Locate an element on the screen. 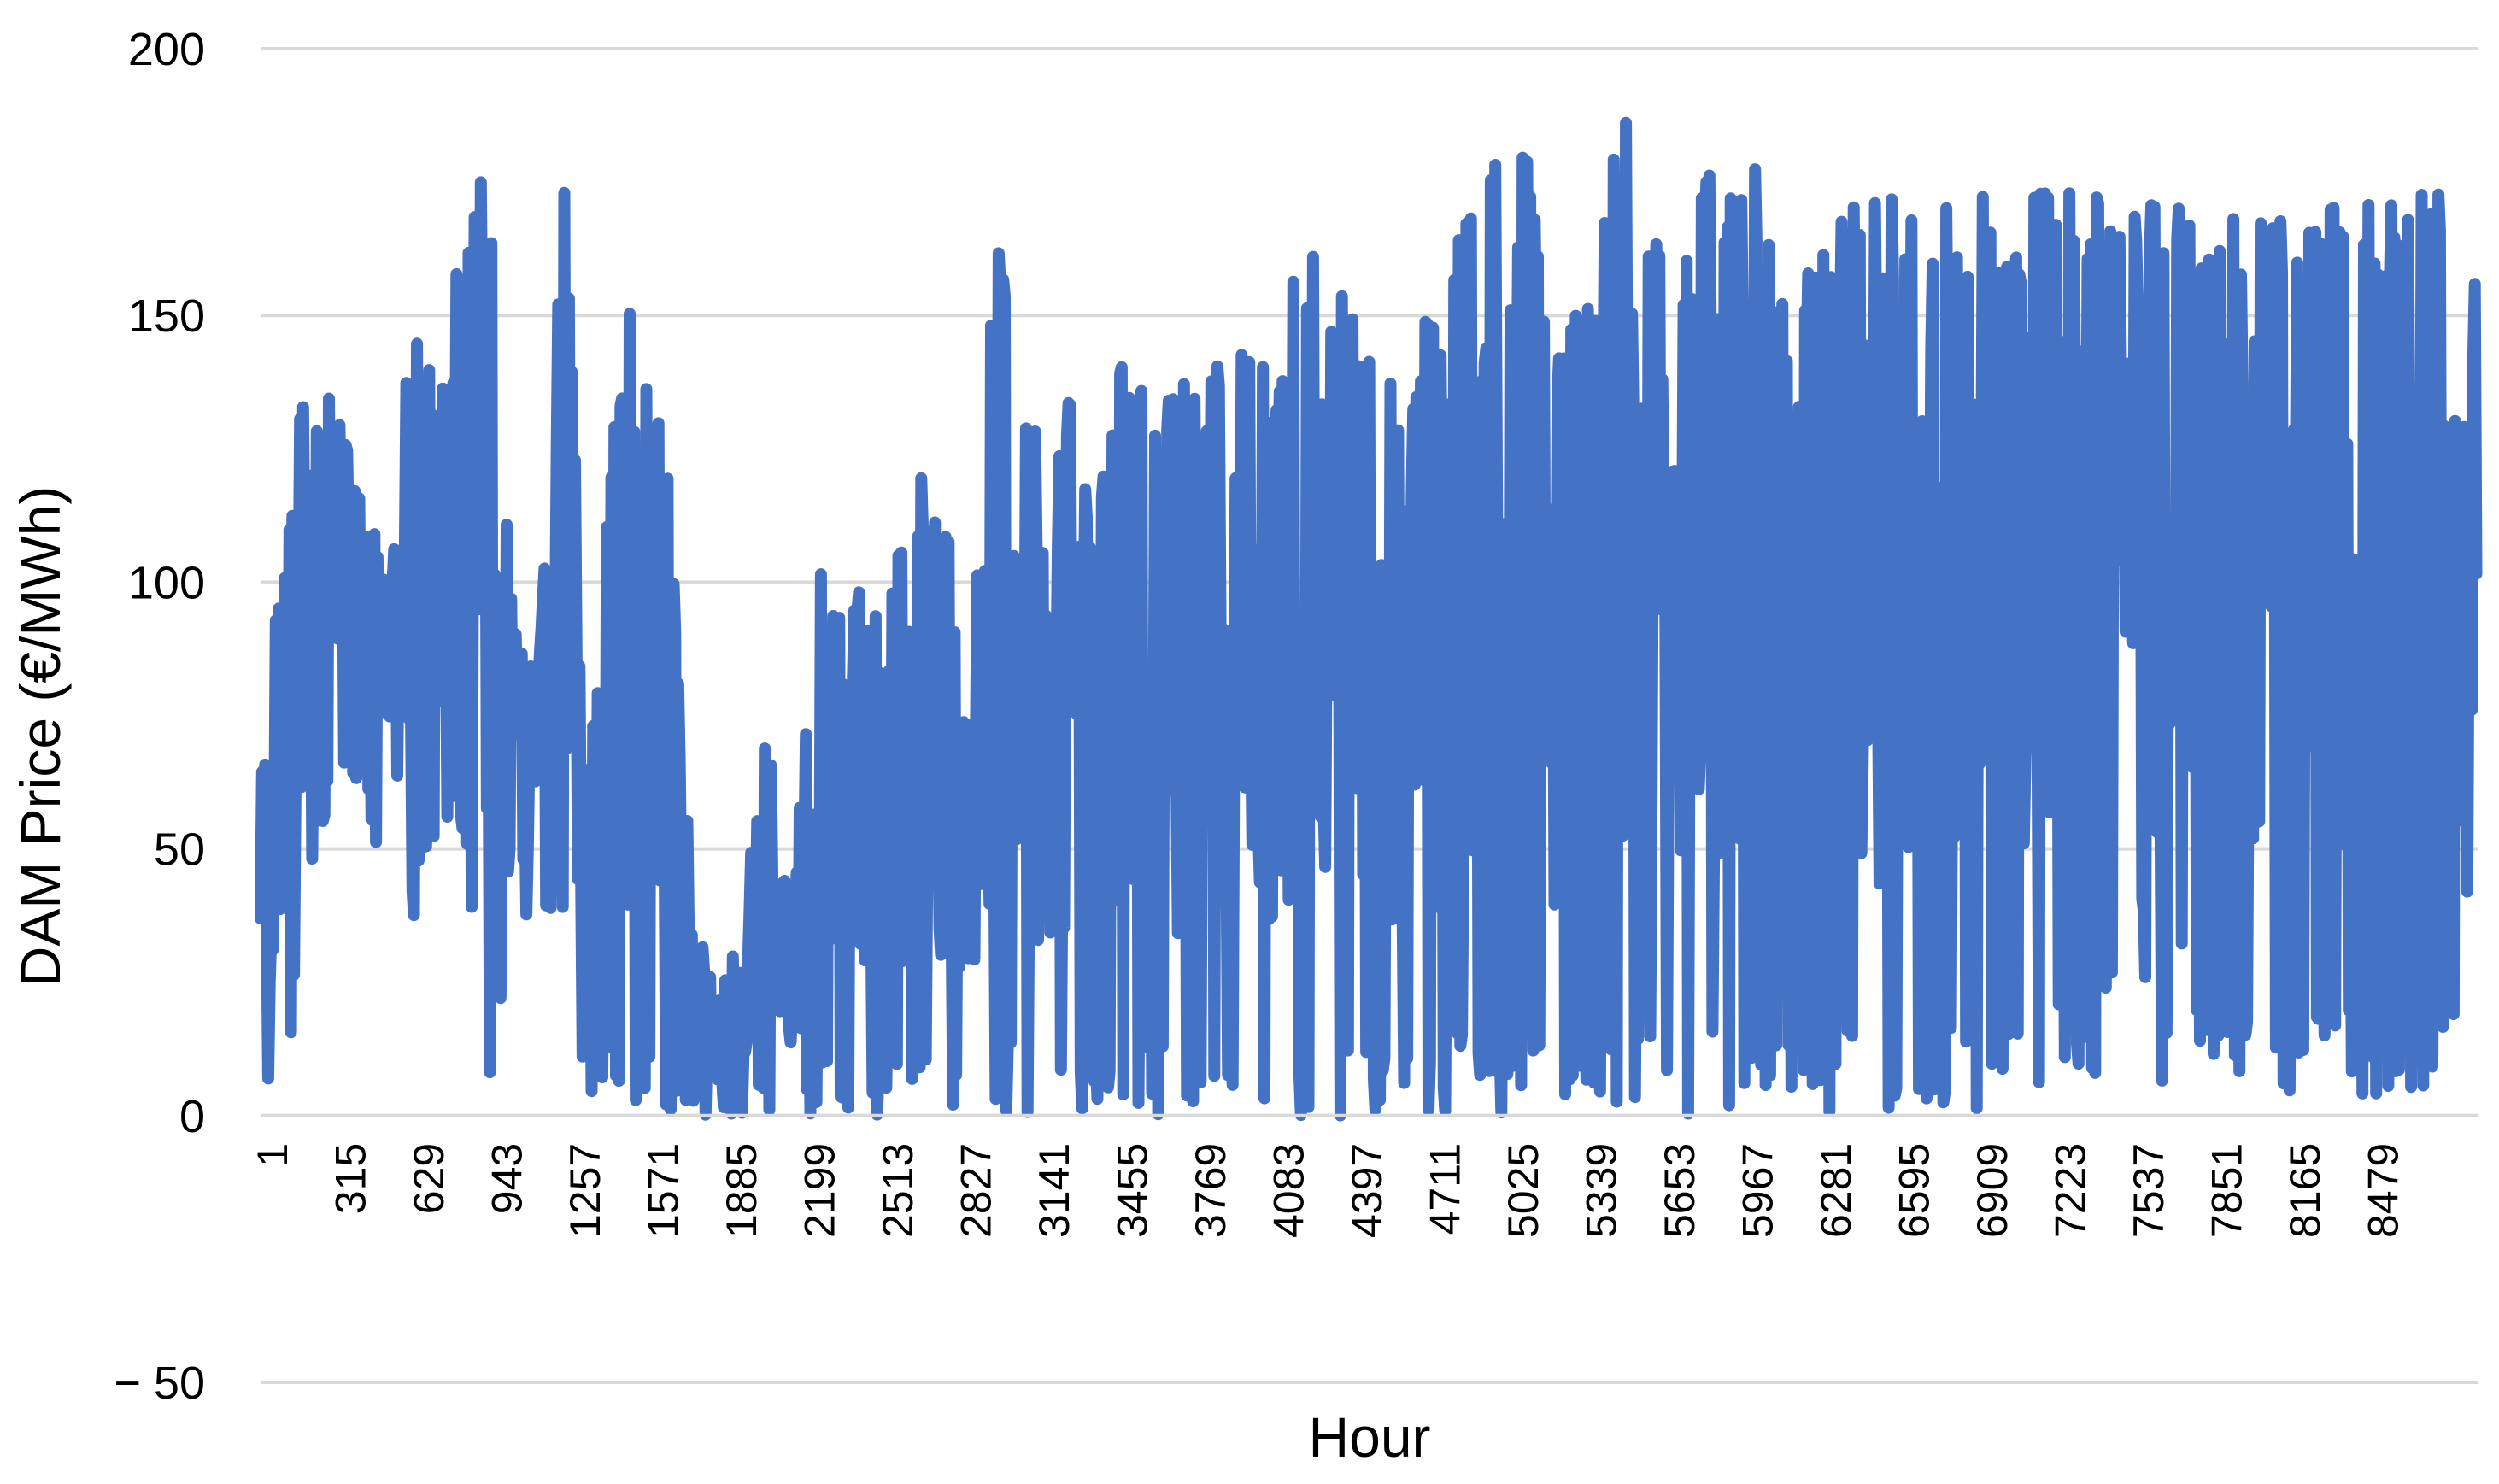 The height and width of the screenshot is (1484, 2499). y-tick-label: 150 is located at coordinates (166, 316).